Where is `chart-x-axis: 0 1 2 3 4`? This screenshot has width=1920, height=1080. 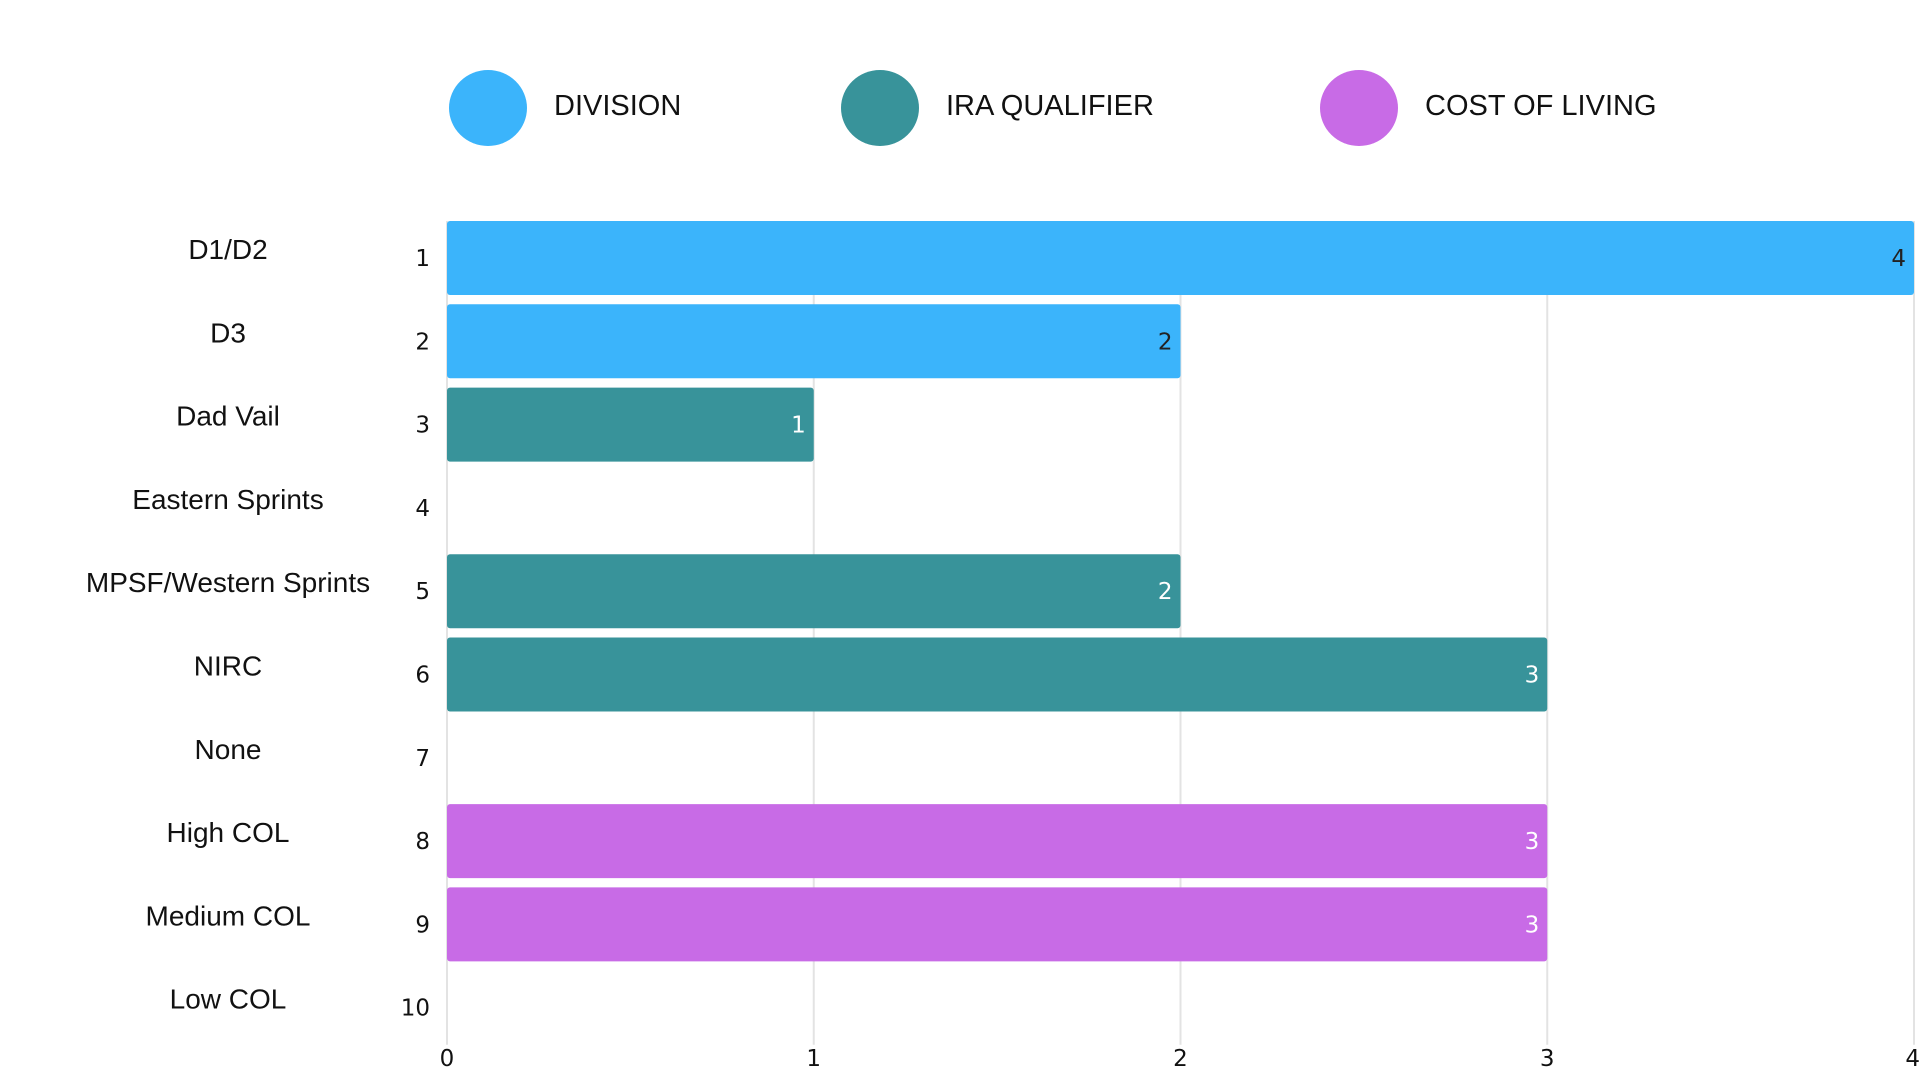
chart-x-axis: 0 1 2 3 4 is located at coordinates (1180, 1059).